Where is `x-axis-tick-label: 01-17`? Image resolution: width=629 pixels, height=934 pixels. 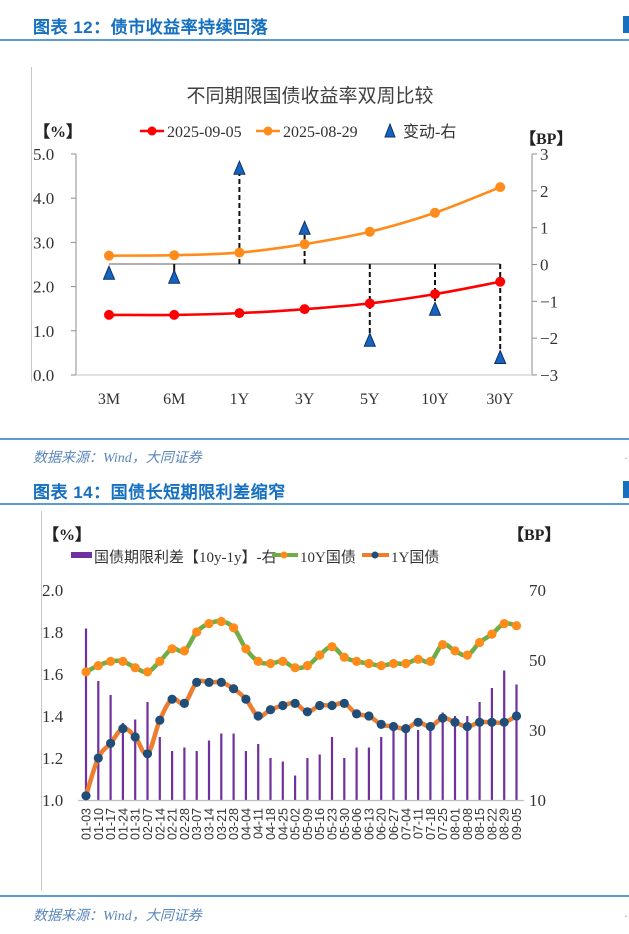
x-axis-tick-label: 01-17 is located at coordinates (111, 824).